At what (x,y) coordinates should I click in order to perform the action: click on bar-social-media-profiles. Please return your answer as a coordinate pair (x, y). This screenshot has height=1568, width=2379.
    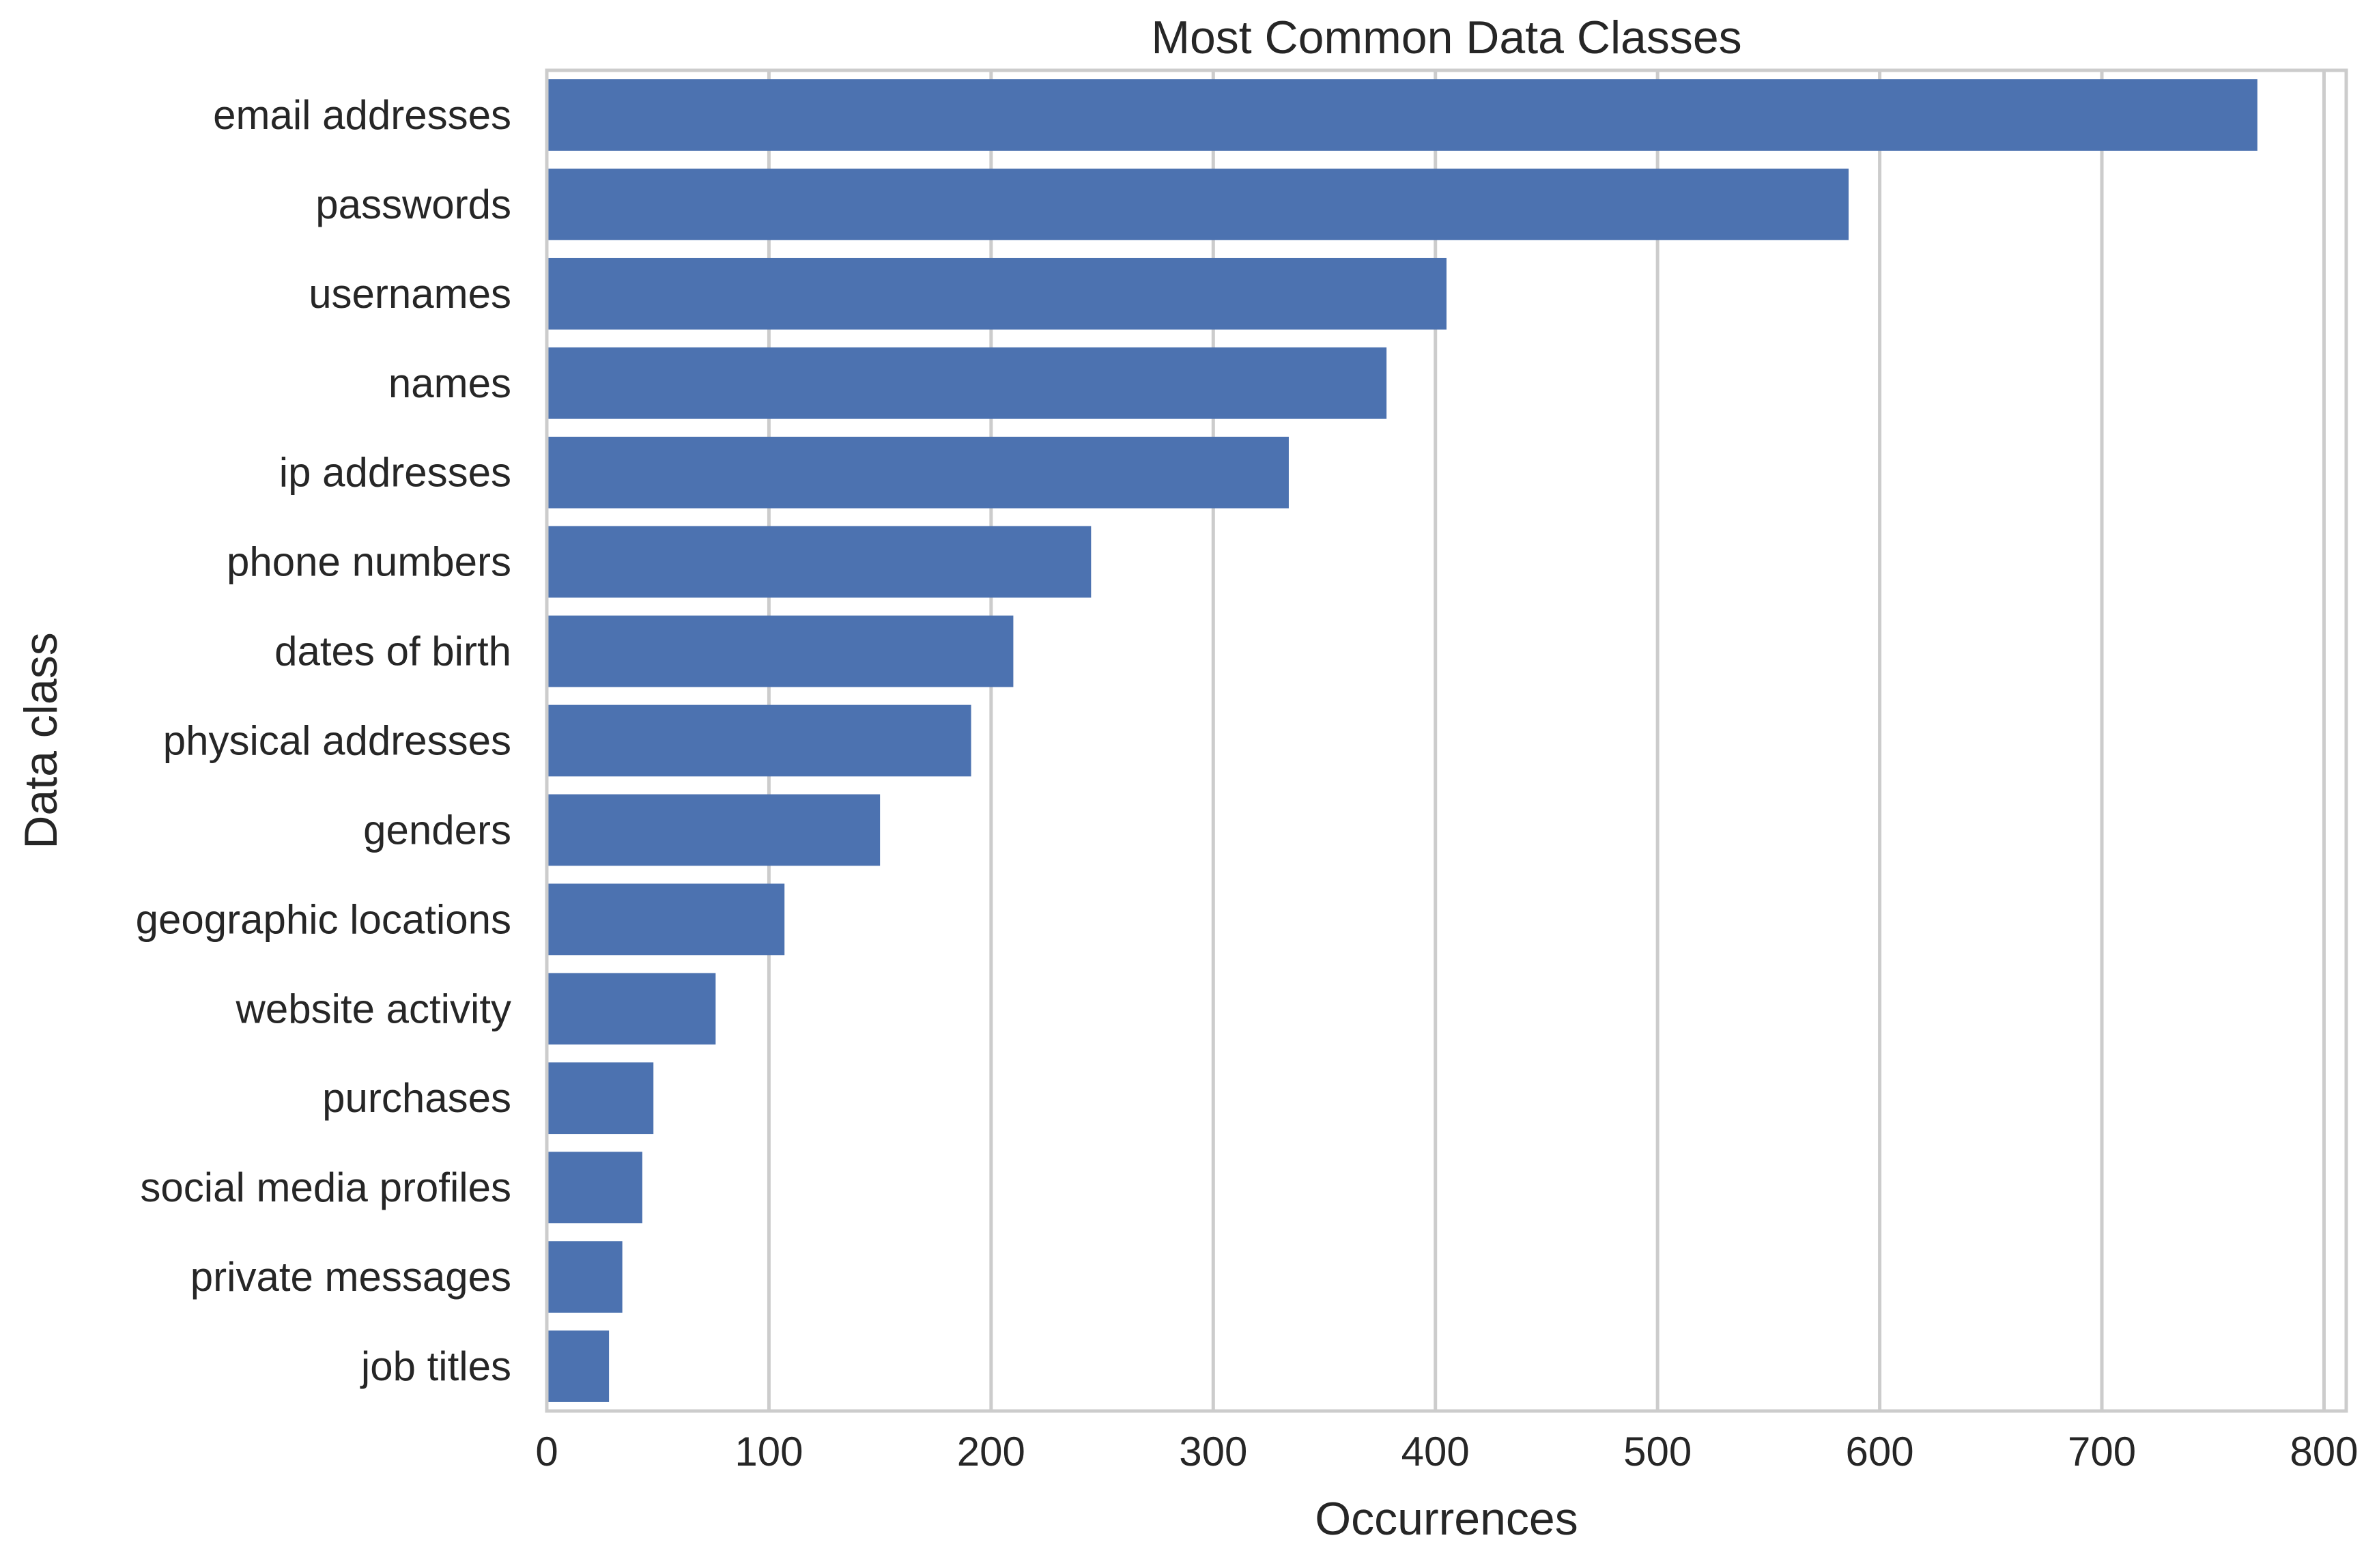
    Looking at the image, I should click on (594, 1188).